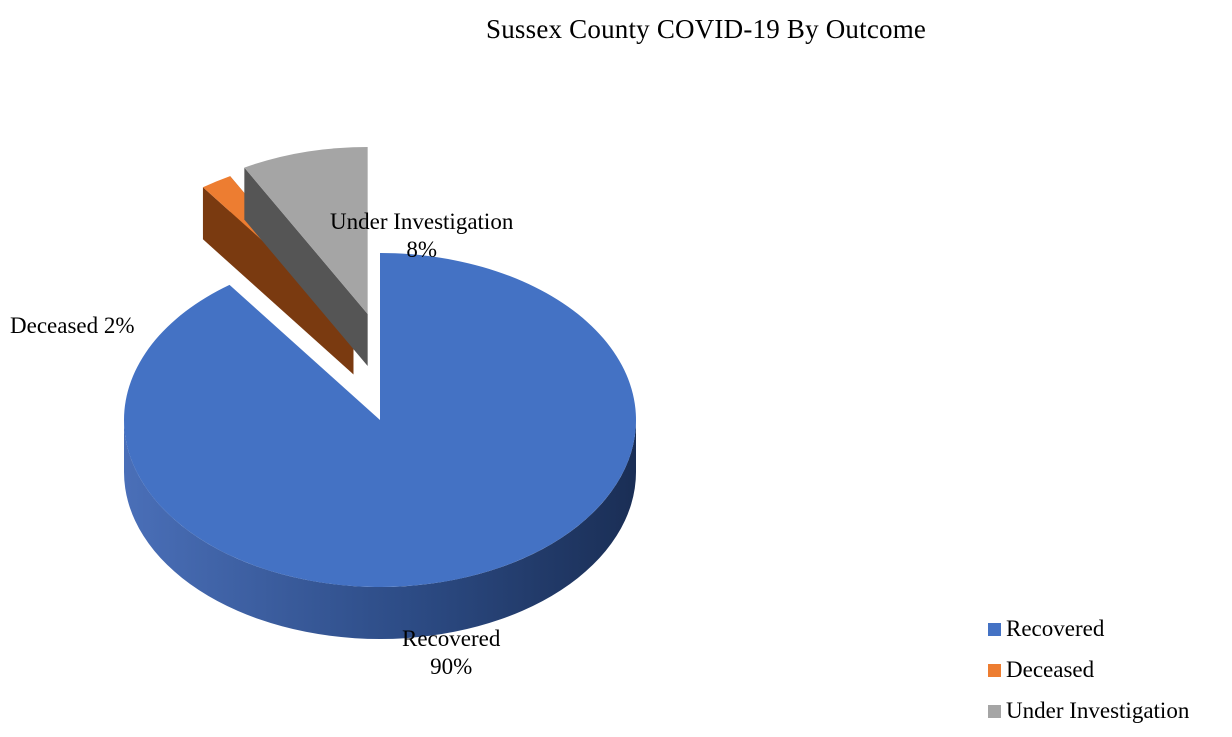  I want to click on legend-item-deceased: Deceased, so click(1088, 670).